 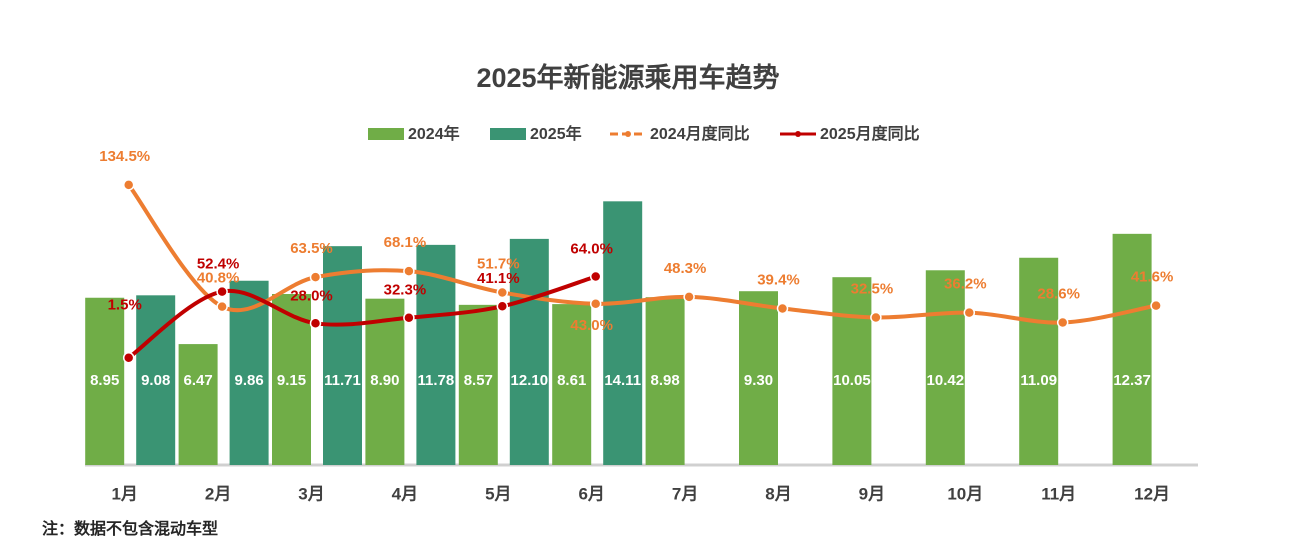 I want to click on line-value-label: 52.4%, so click(x=218, y=264).